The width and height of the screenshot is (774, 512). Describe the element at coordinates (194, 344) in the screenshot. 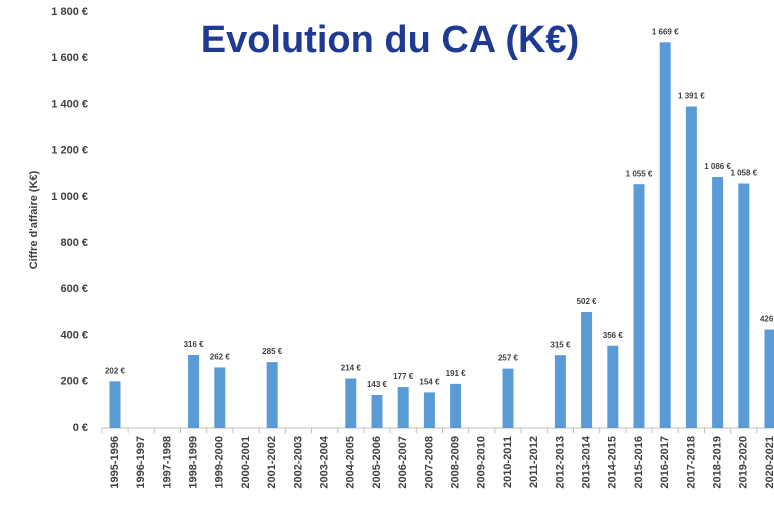

I see `value-label: 316 €` at that location.